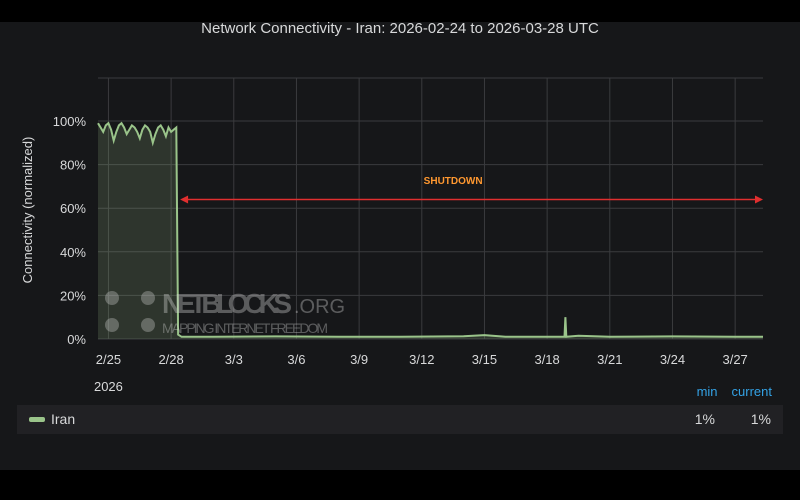  Describe the element at coordinates (73, 208) in the screenshot. I see `y-tick-label: 60%` at that location.